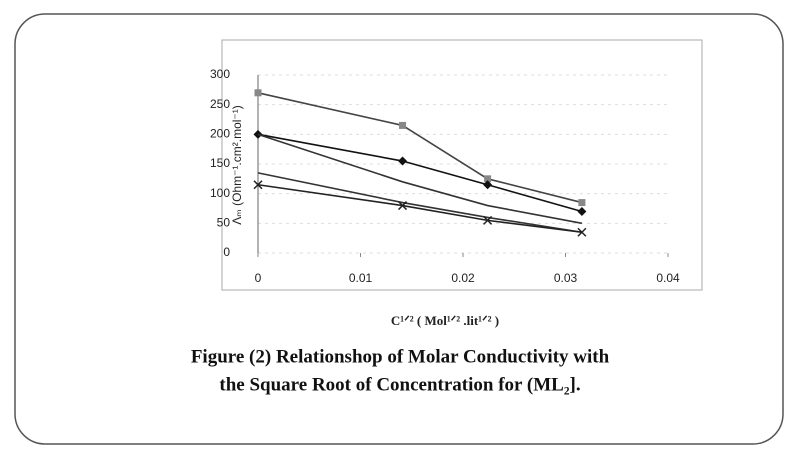 The width and height of the screenshot is (799, 458). Describe the element at coordinates (220, 193) in the screenshot. I see `y-tick-label: 100` at that location.